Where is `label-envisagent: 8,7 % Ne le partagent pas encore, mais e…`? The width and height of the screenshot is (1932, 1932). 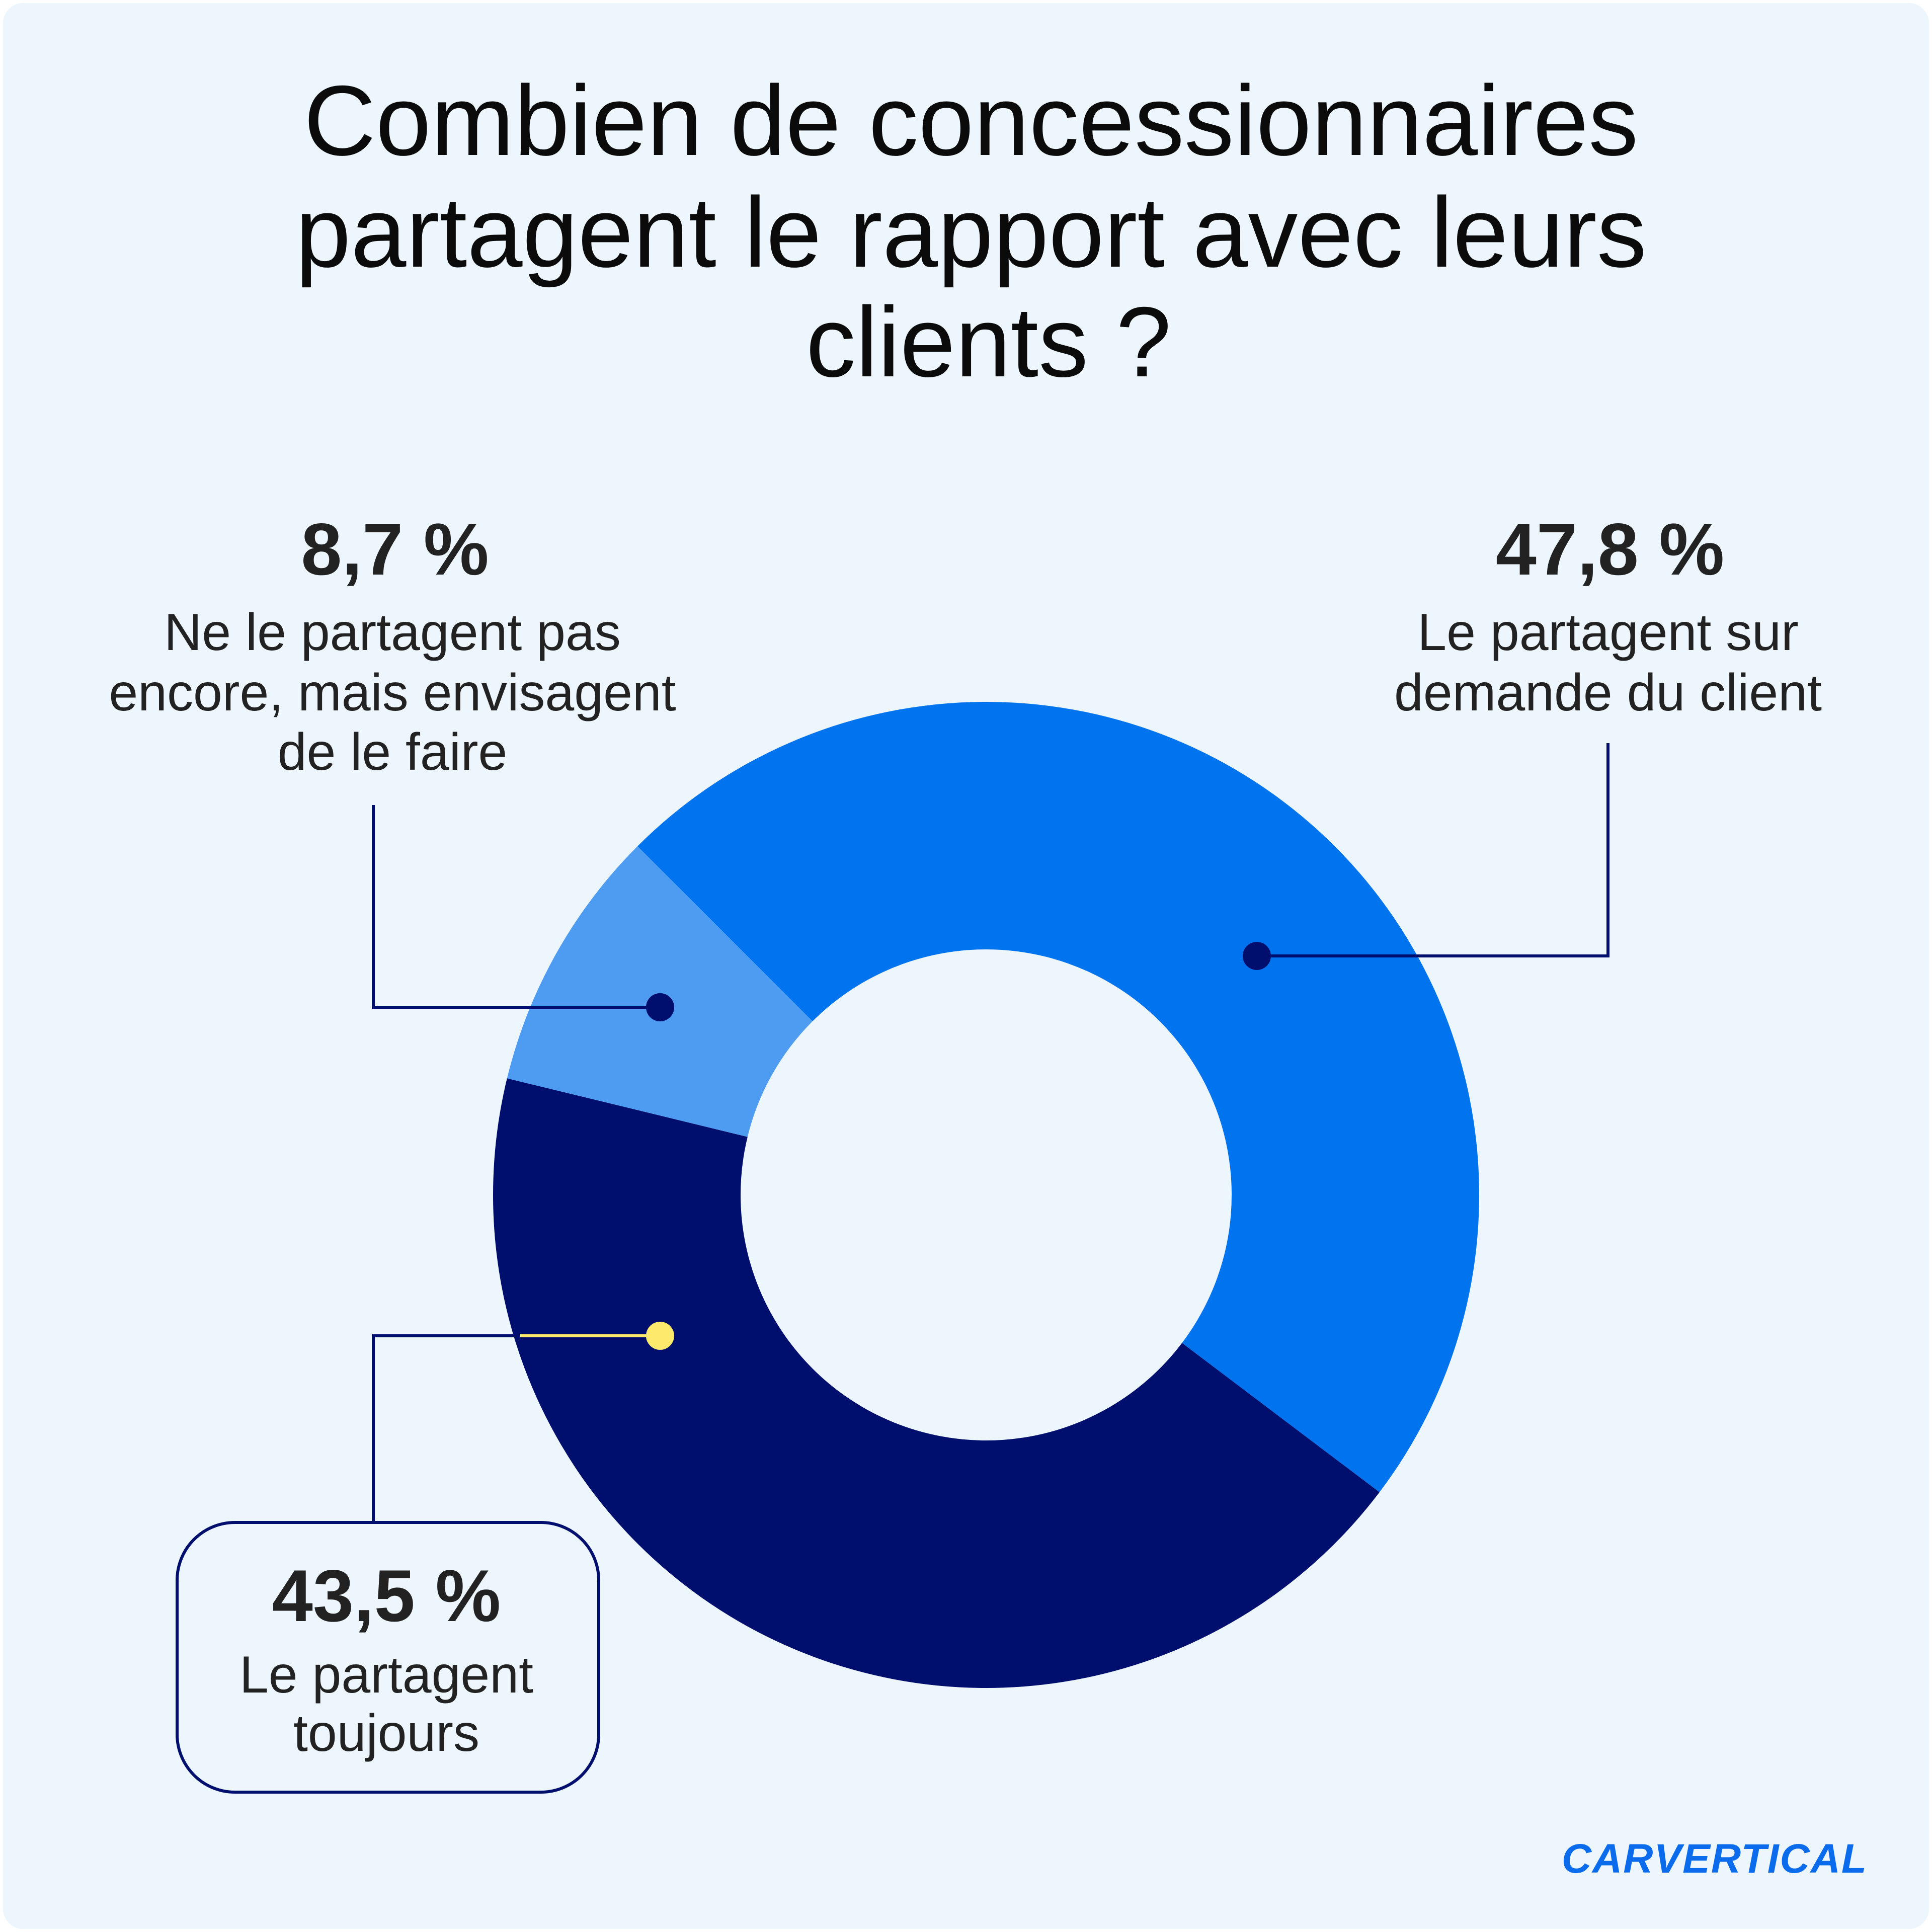 label-envisagent: 8,7 % Ne le partagent pas encore, mais e… is located at coordinates (392, 645).